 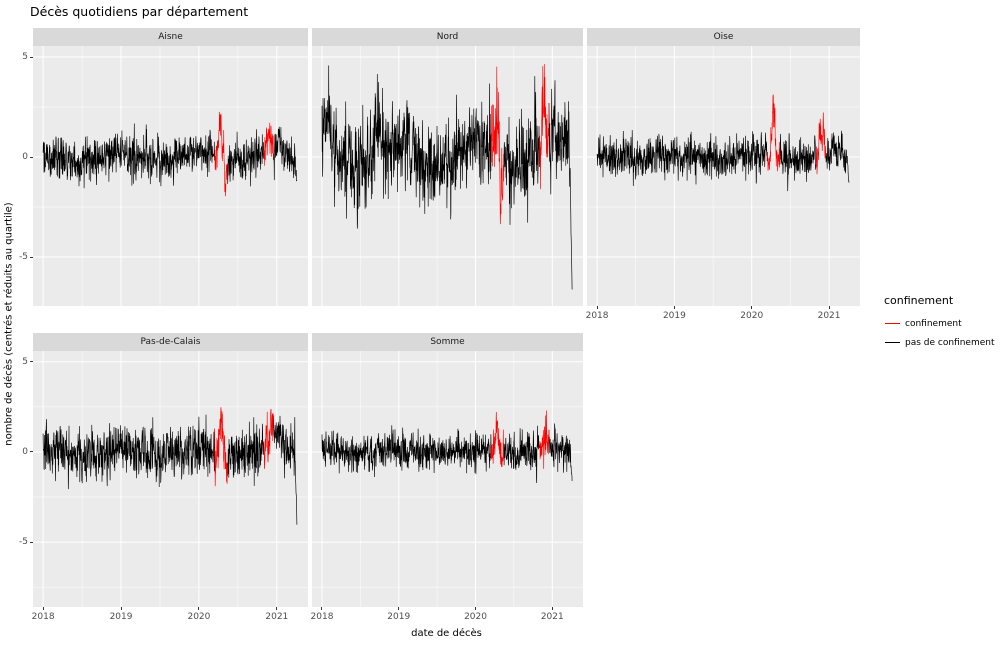 I want to click on facet-strip-label: Oise, so click(x=723, y=37).